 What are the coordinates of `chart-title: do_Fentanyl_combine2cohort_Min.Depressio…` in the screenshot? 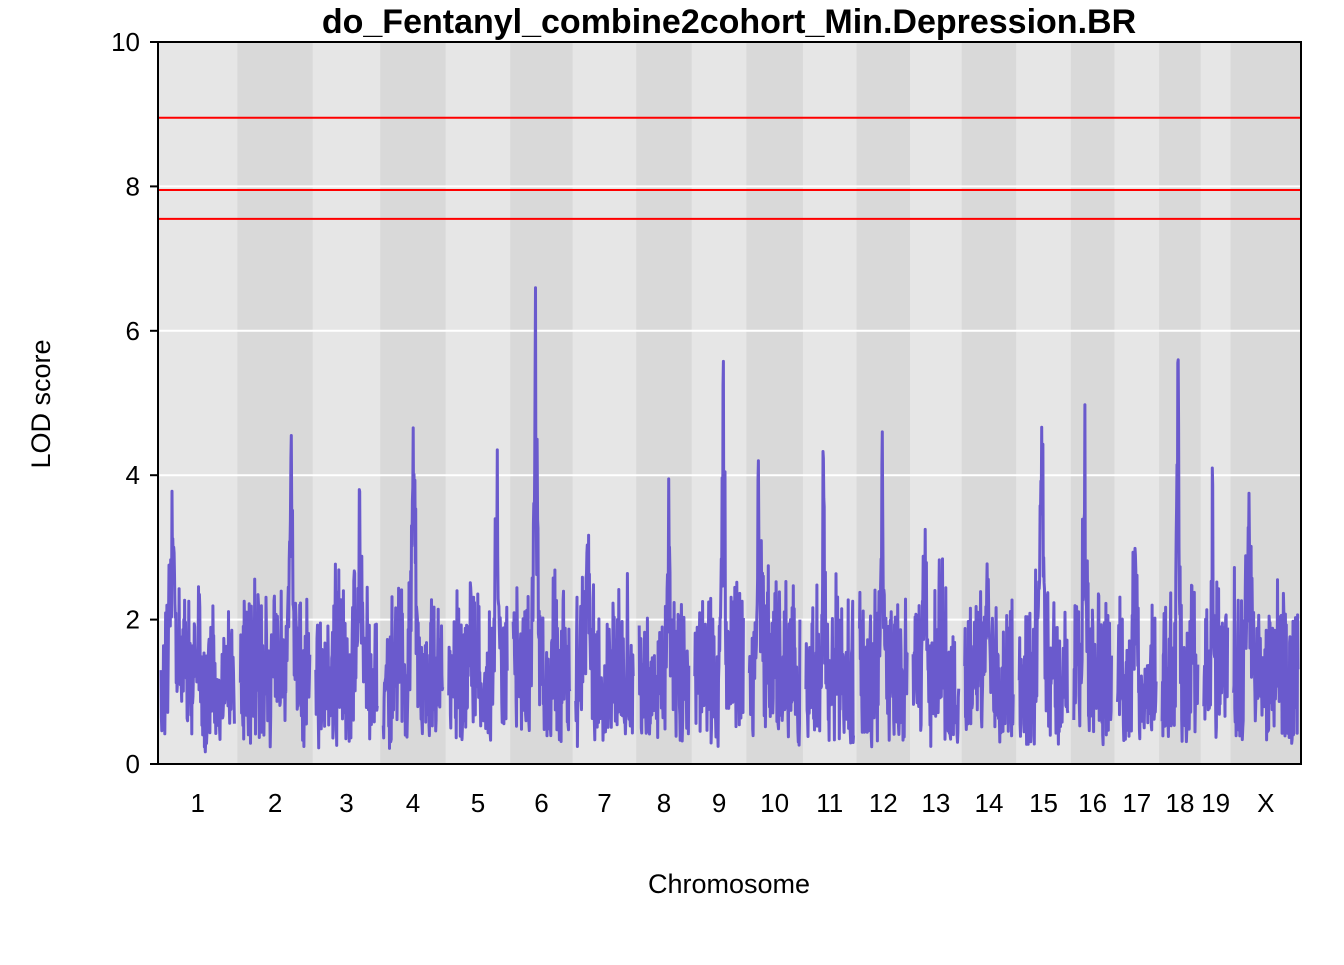 It's located at (729, 22).